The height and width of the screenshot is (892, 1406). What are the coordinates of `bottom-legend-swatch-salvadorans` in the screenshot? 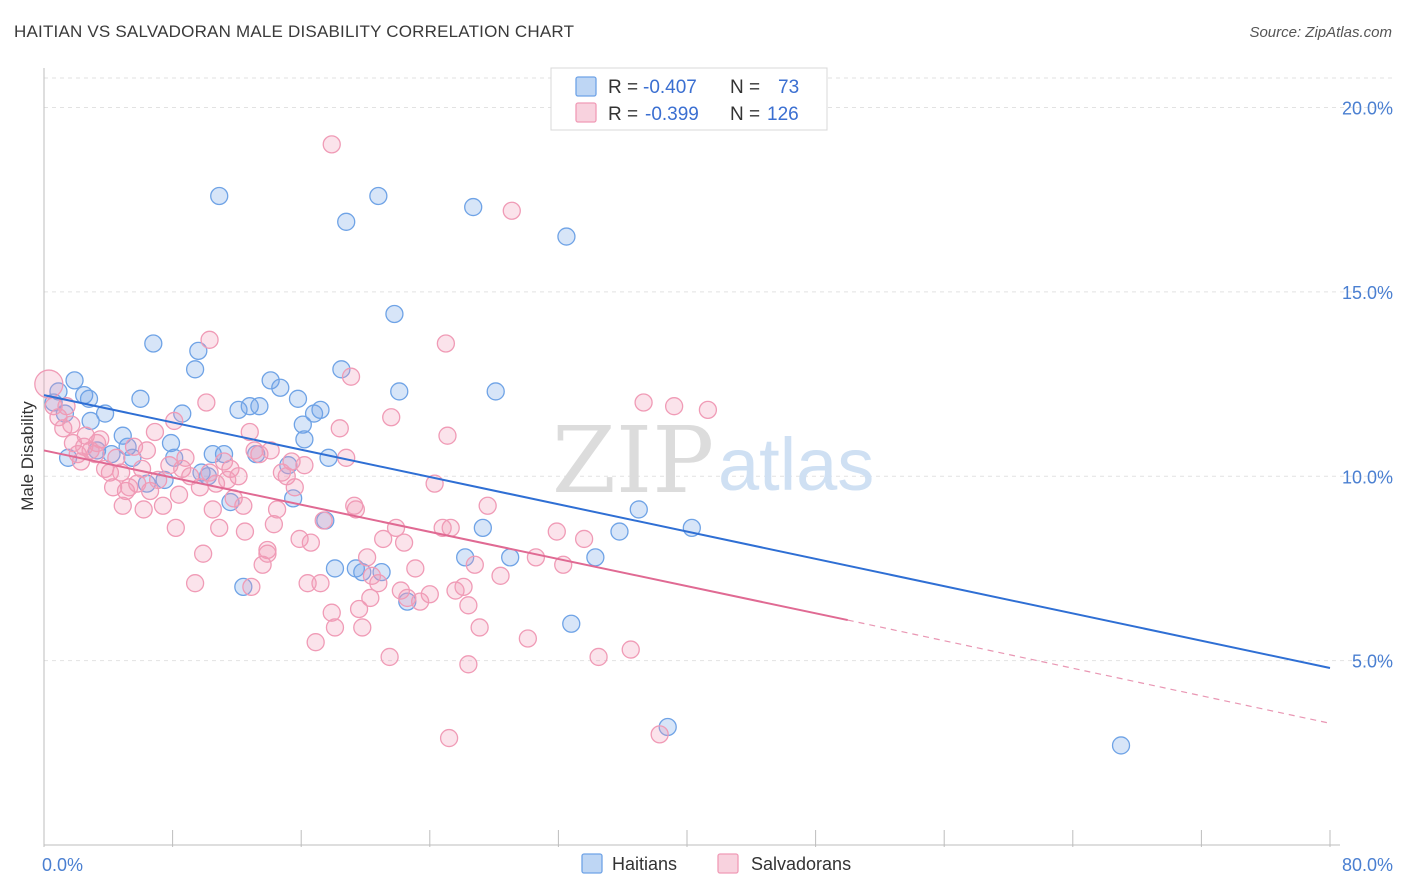 It's located at (728, 863).